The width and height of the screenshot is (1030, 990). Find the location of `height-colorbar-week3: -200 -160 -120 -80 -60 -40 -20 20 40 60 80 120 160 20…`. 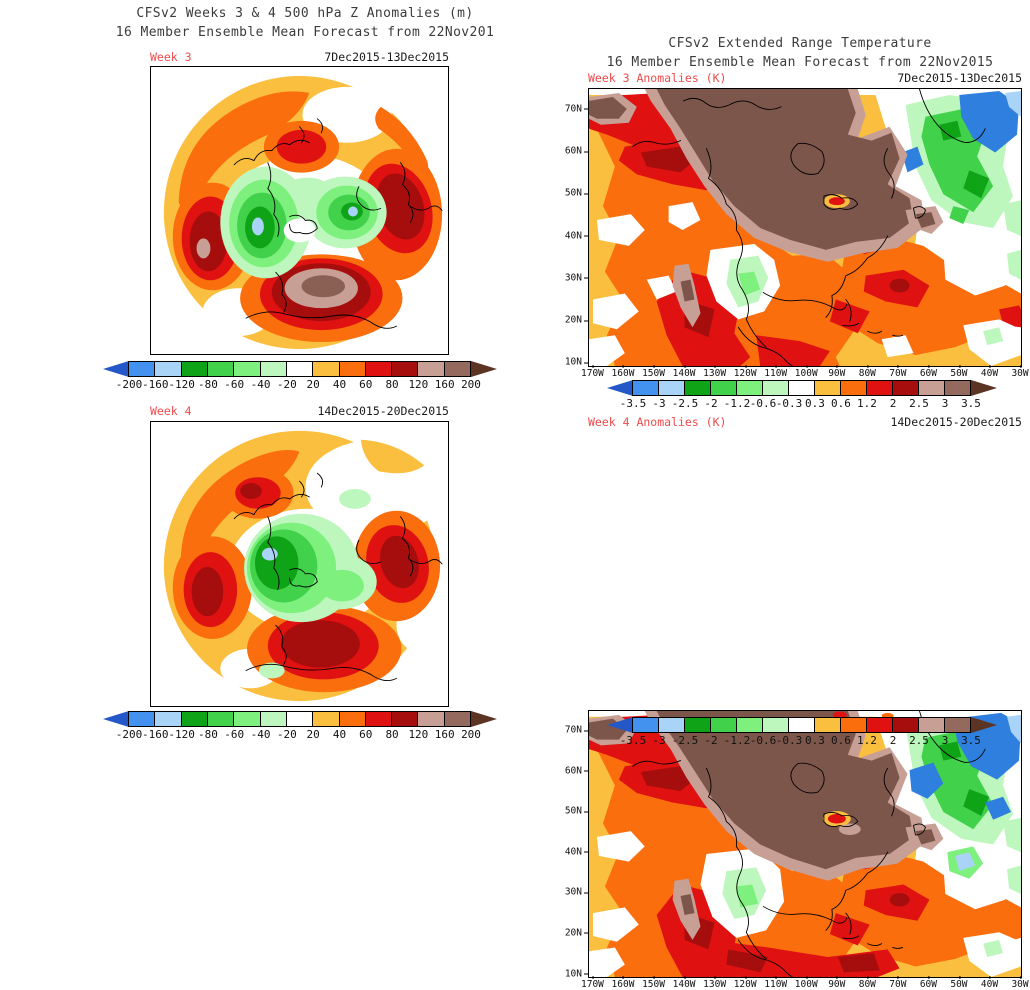

height-colorbar-week3: -200 -160 -120 -80 -60 -40 -20 20 40 60 80 120 160 20… is located at coordinates (300, 376).